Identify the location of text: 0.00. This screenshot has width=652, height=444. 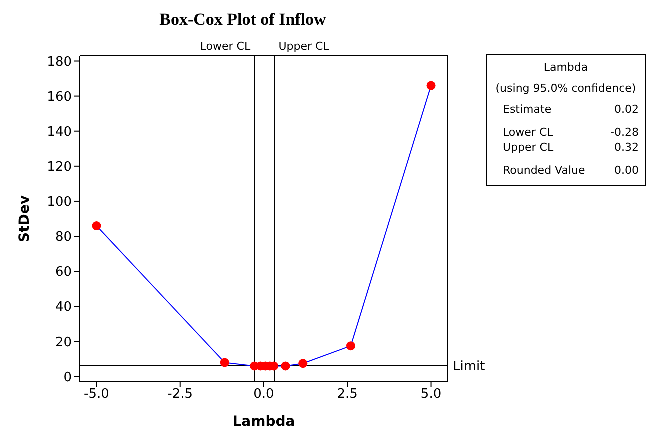
(626, 170).